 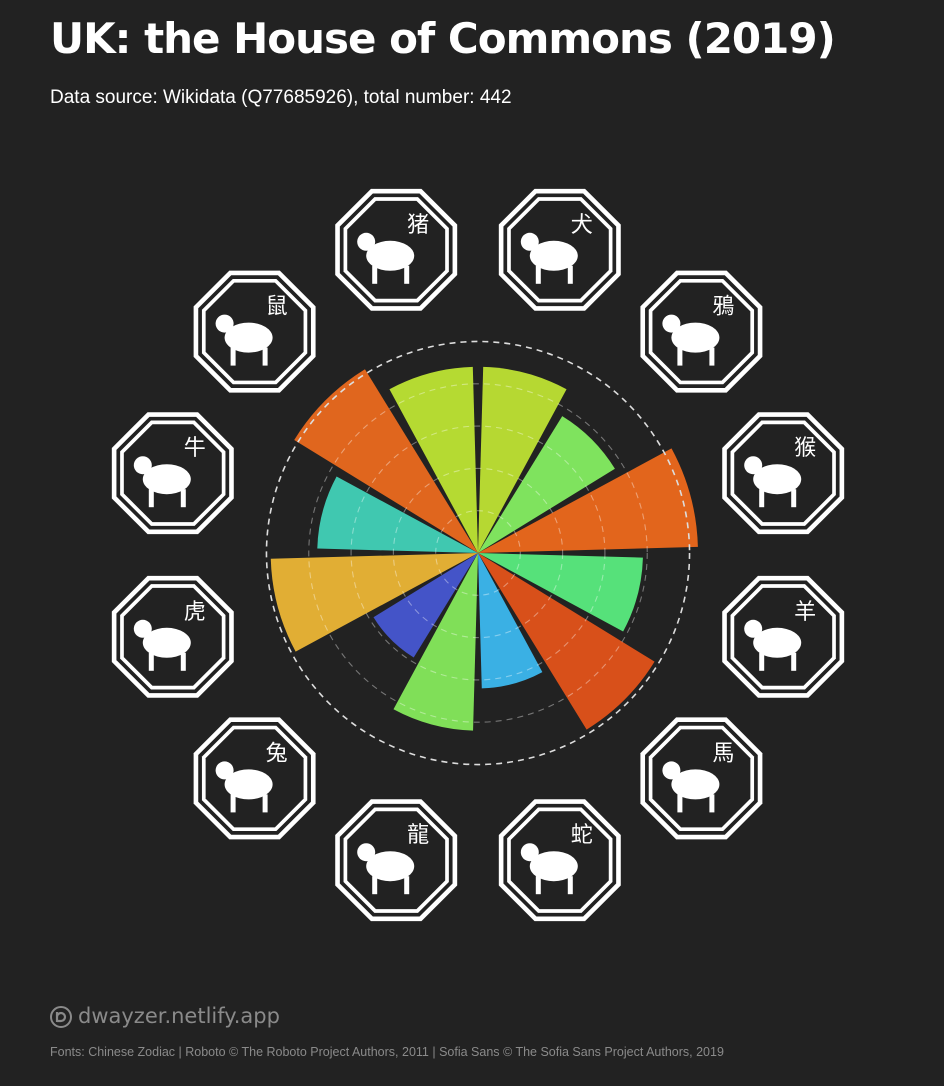 What do you see at coordinates (529, 852) in the screenshot?
I see `snake-icon-head` at bounding box center [529, 852].